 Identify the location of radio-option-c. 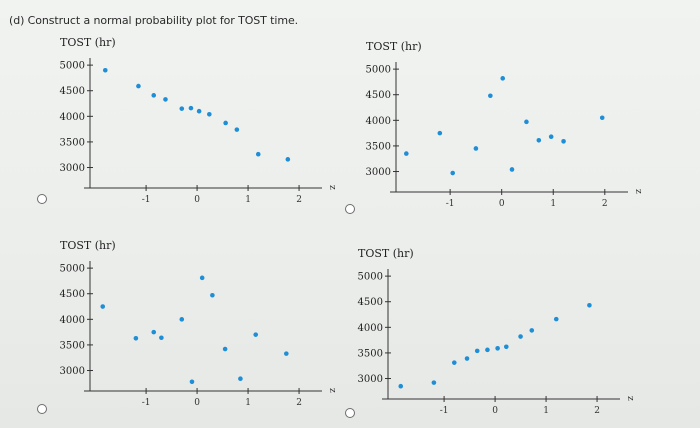
(42, 409).